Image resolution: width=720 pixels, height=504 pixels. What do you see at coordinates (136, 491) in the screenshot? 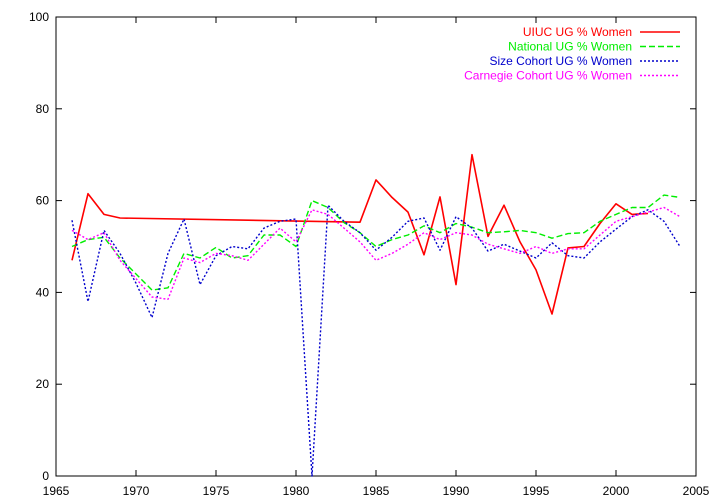
I see `x-tick-label: 1970` at bounding box center [136, 491].